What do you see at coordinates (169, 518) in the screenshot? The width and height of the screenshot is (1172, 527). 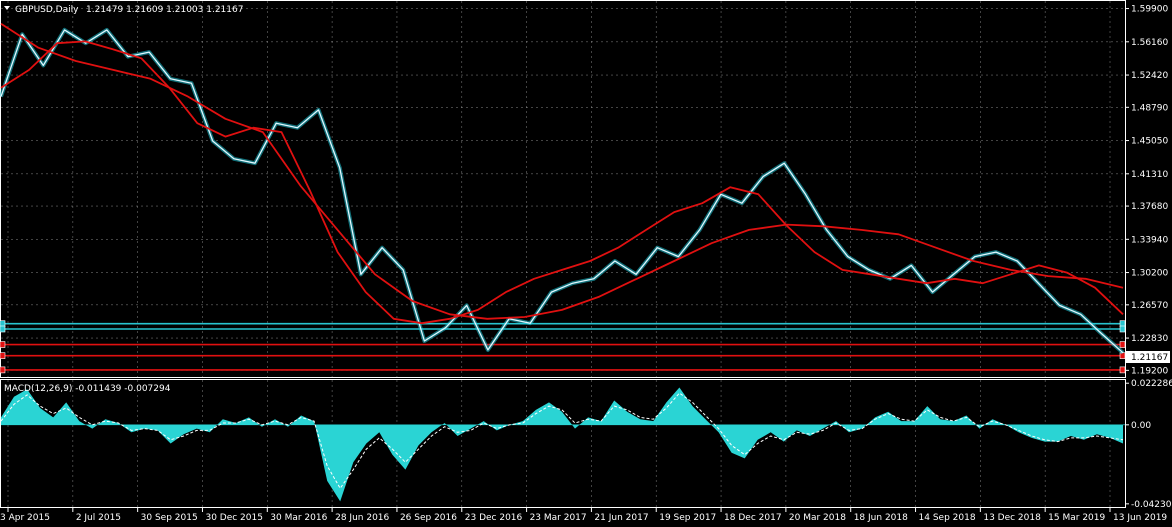 I see `time-tick-label: 30 Sep 2015` at bounding box center [169, 518].